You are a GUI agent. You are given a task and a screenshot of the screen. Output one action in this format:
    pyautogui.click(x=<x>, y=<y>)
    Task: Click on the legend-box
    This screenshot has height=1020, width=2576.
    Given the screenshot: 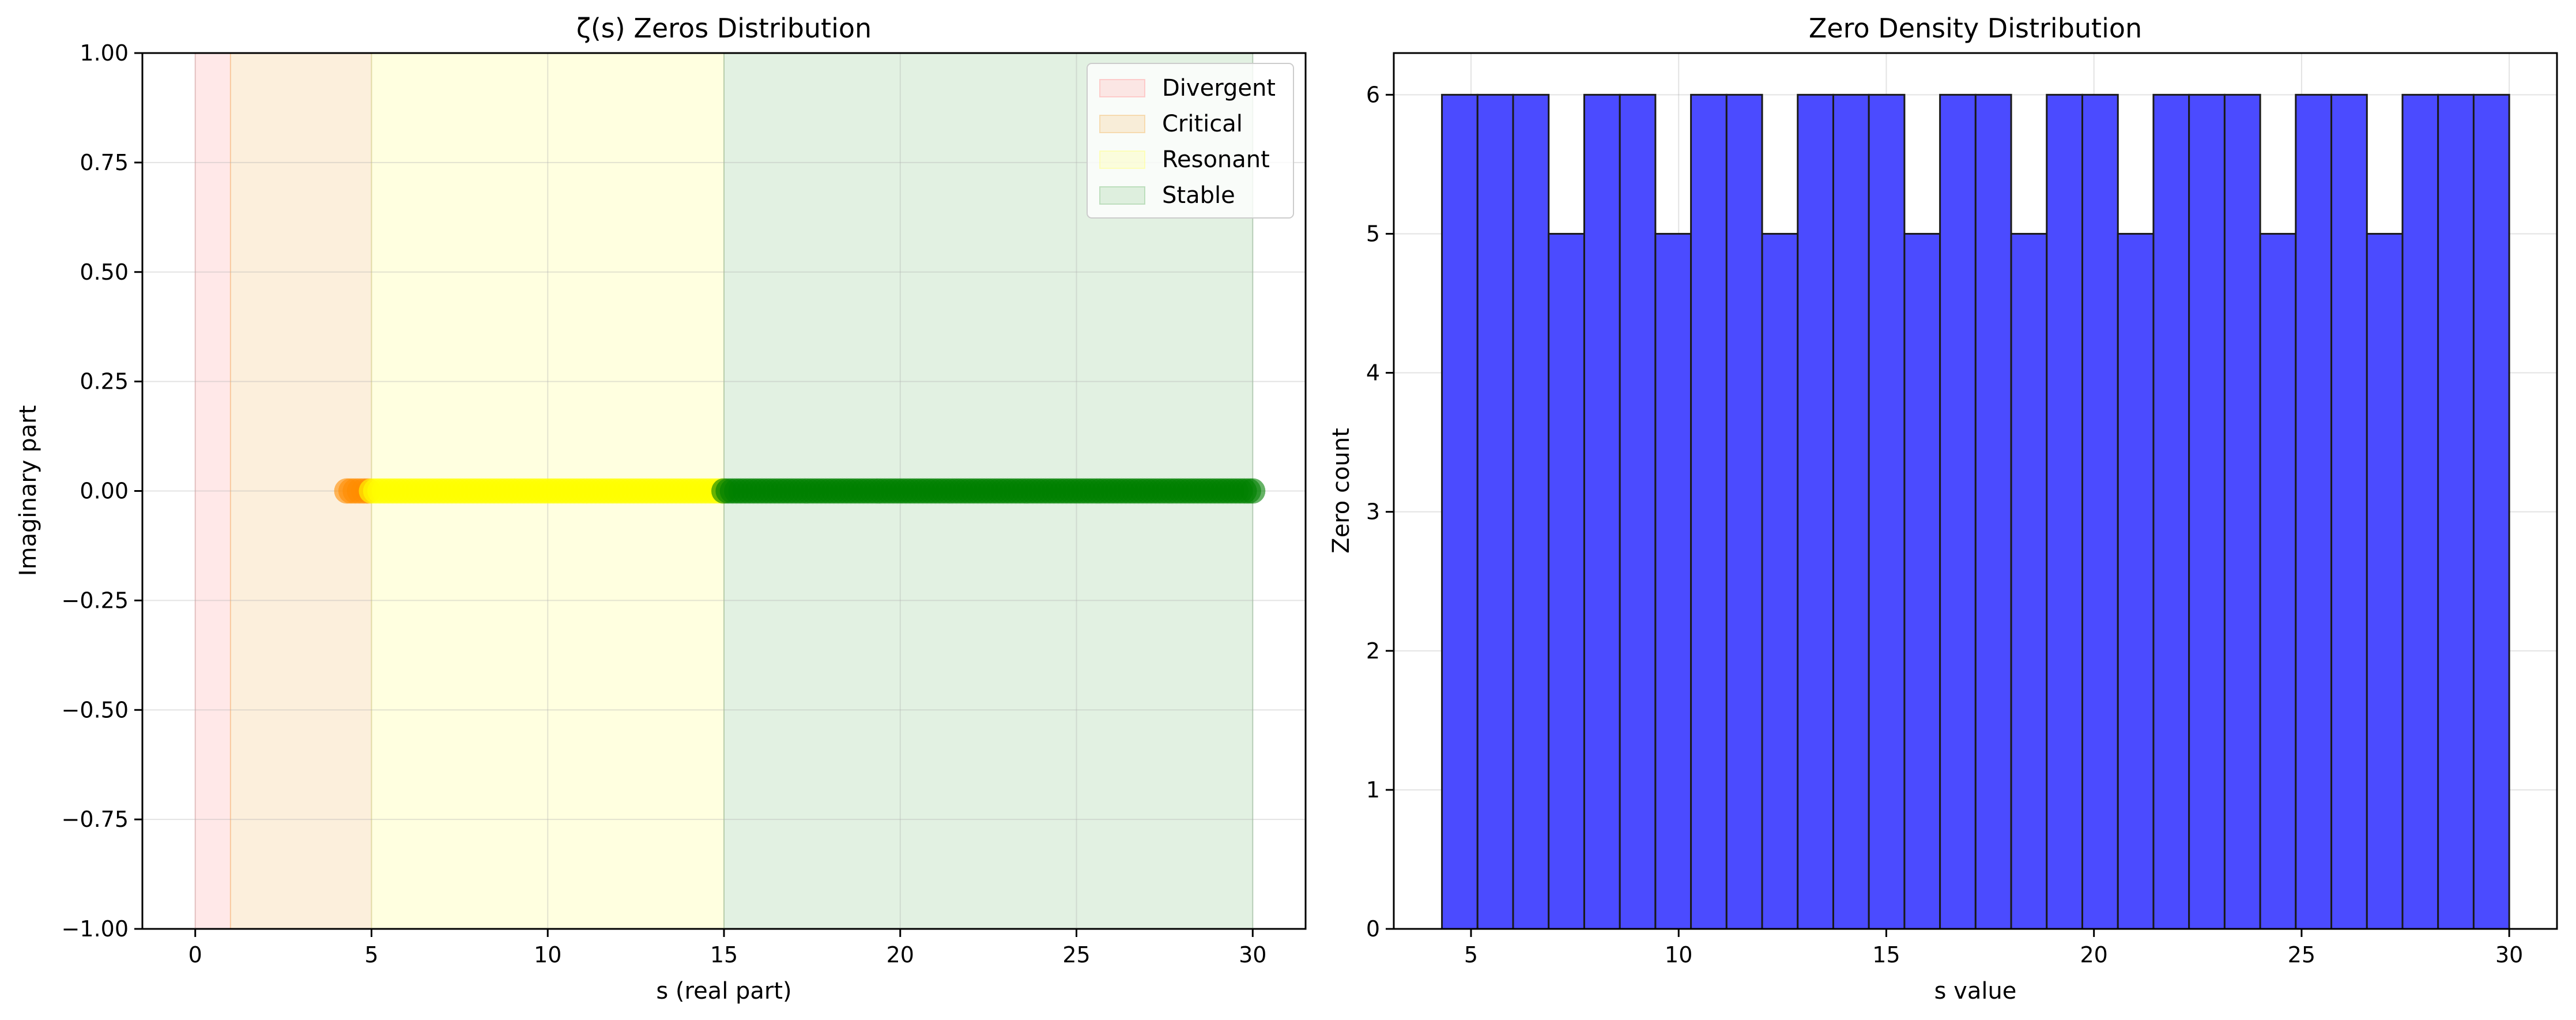 What is the action you would take?
    pyautogui.click(x=1190, y=141)
    